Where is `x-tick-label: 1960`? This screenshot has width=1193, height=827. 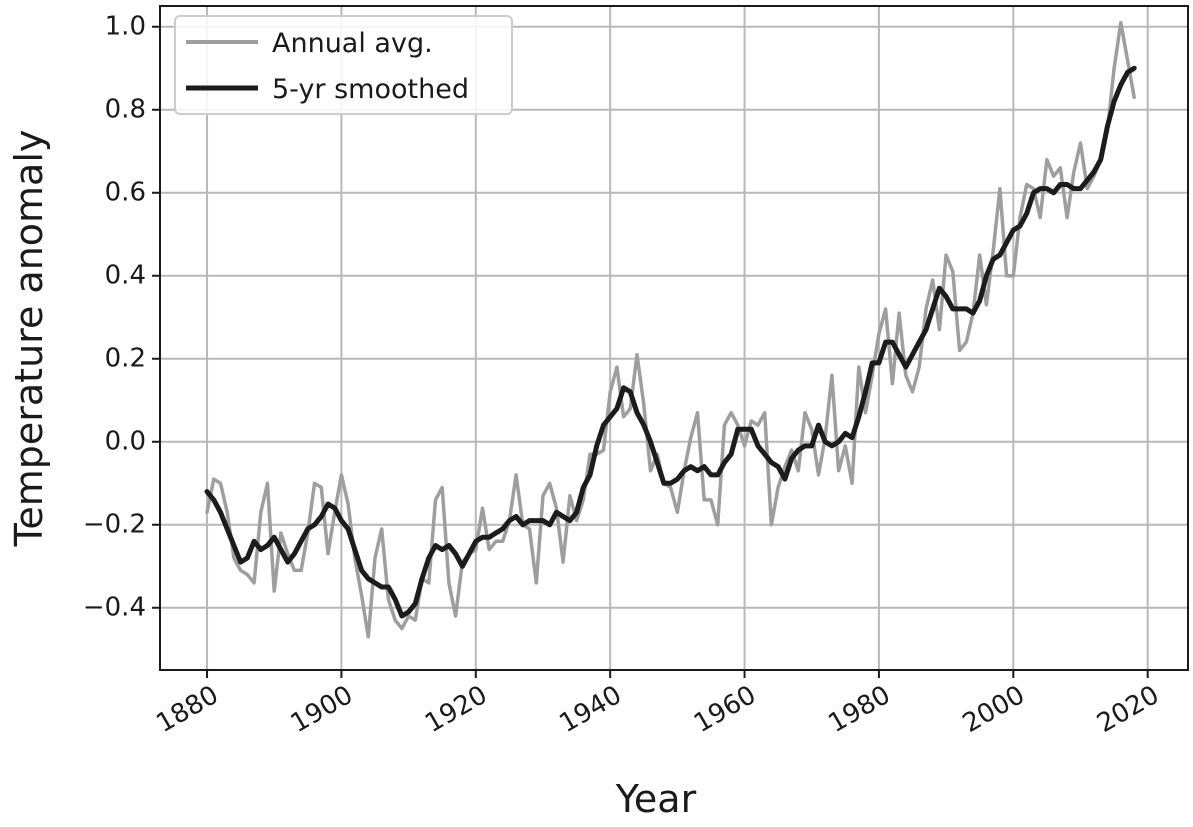
x-tick-label: 1960 is located at coordinates (725, 709).